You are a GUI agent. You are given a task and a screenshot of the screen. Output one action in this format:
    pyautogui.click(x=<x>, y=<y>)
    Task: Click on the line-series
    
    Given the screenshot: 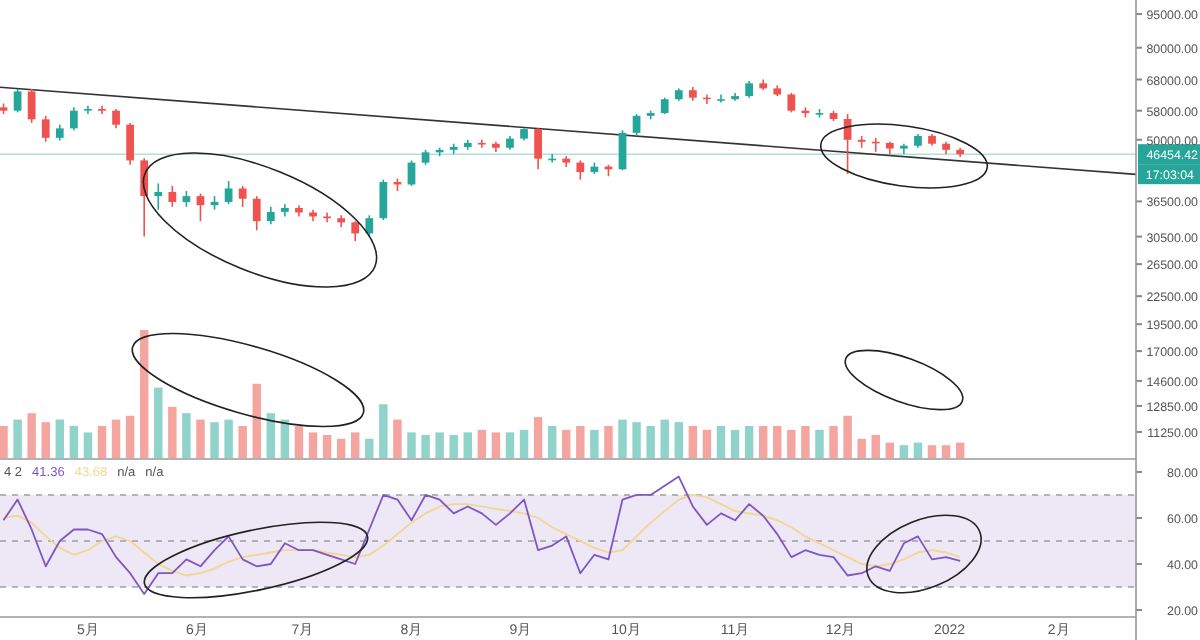 What is the action you would take?
    pyautogui.click(x=482, y=535)
    